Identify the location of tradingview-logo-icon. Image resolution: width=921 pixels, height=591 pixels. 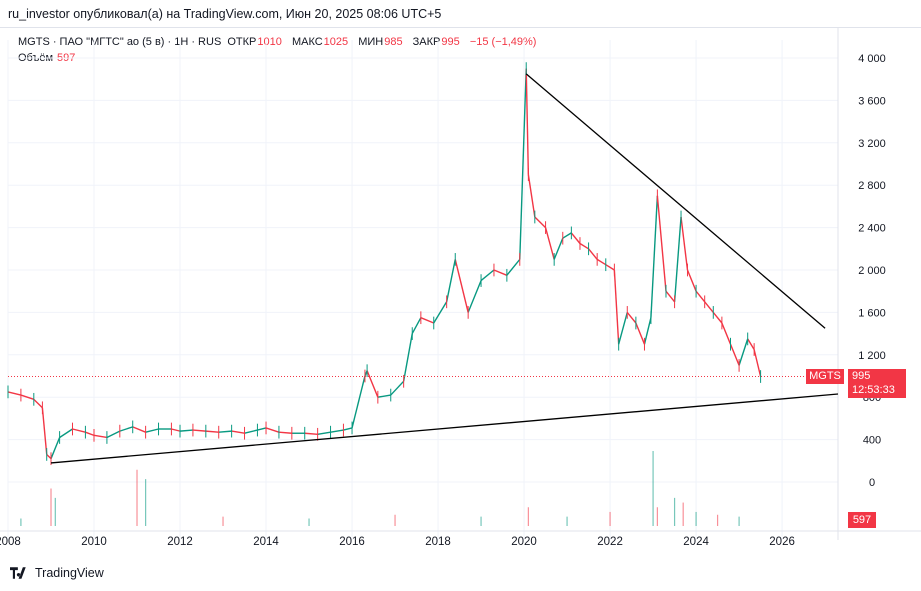
(18, 573).